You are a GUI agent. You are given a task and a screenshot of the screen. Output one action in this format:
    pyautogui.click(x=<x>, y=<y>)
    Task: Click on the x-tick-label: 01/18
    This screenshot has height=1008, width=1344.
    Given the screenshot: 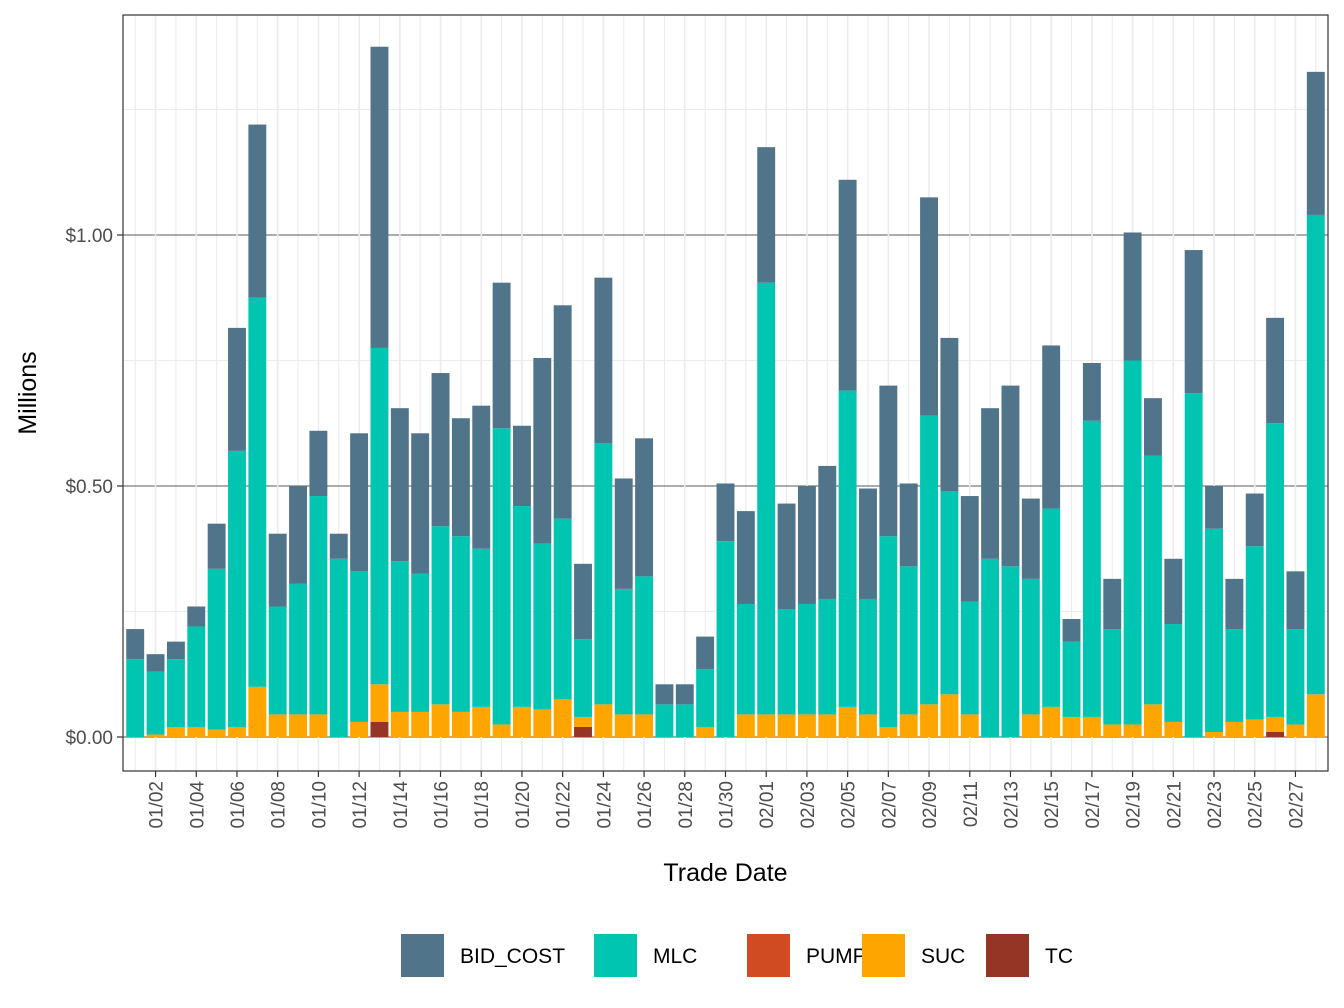 What is the action you would take?
    pyautogui.click(x=482, y=805)
    